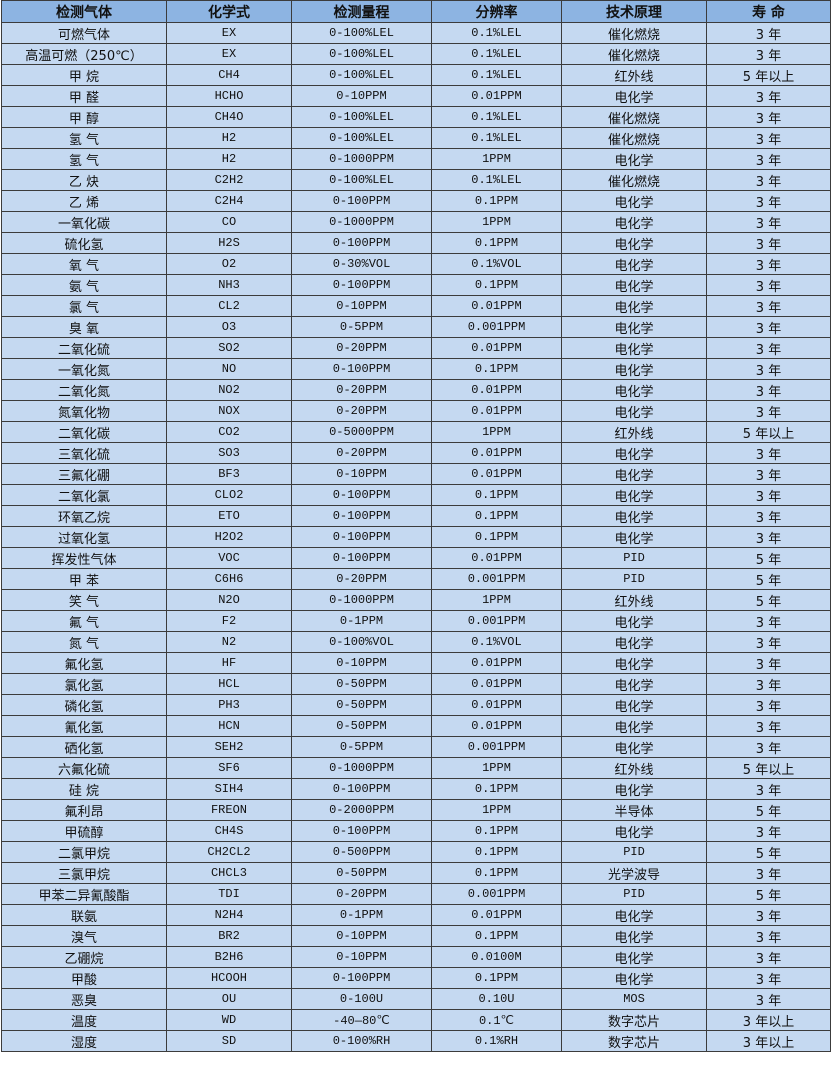 This screenshot has height=1075, width=831. I want to click on cell-formula: H2O2, so click(229, 537).